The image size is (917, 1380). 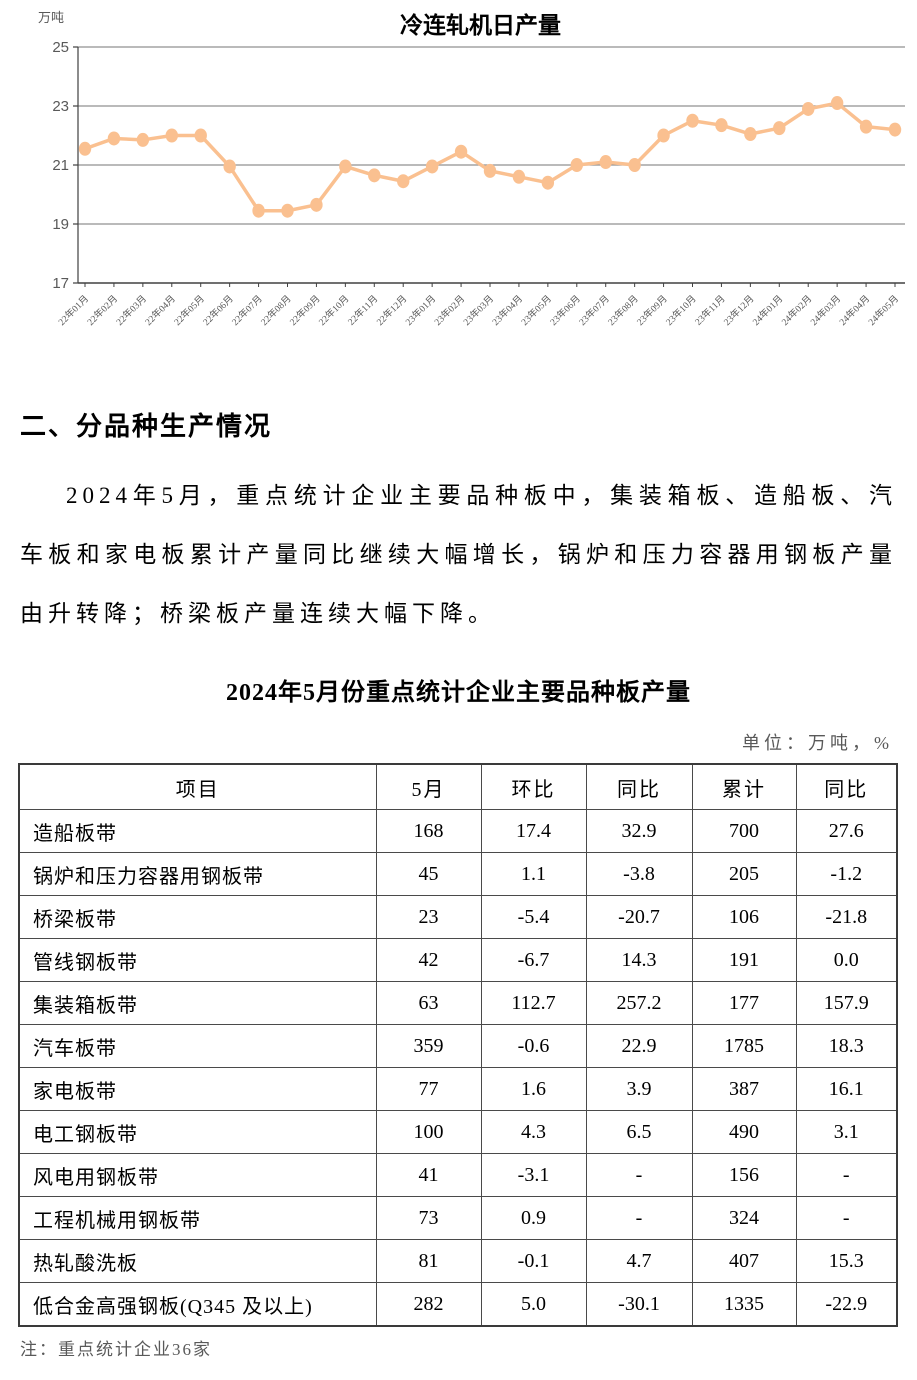 I want to click on row-value: 41, so click(x=428, y=1175).